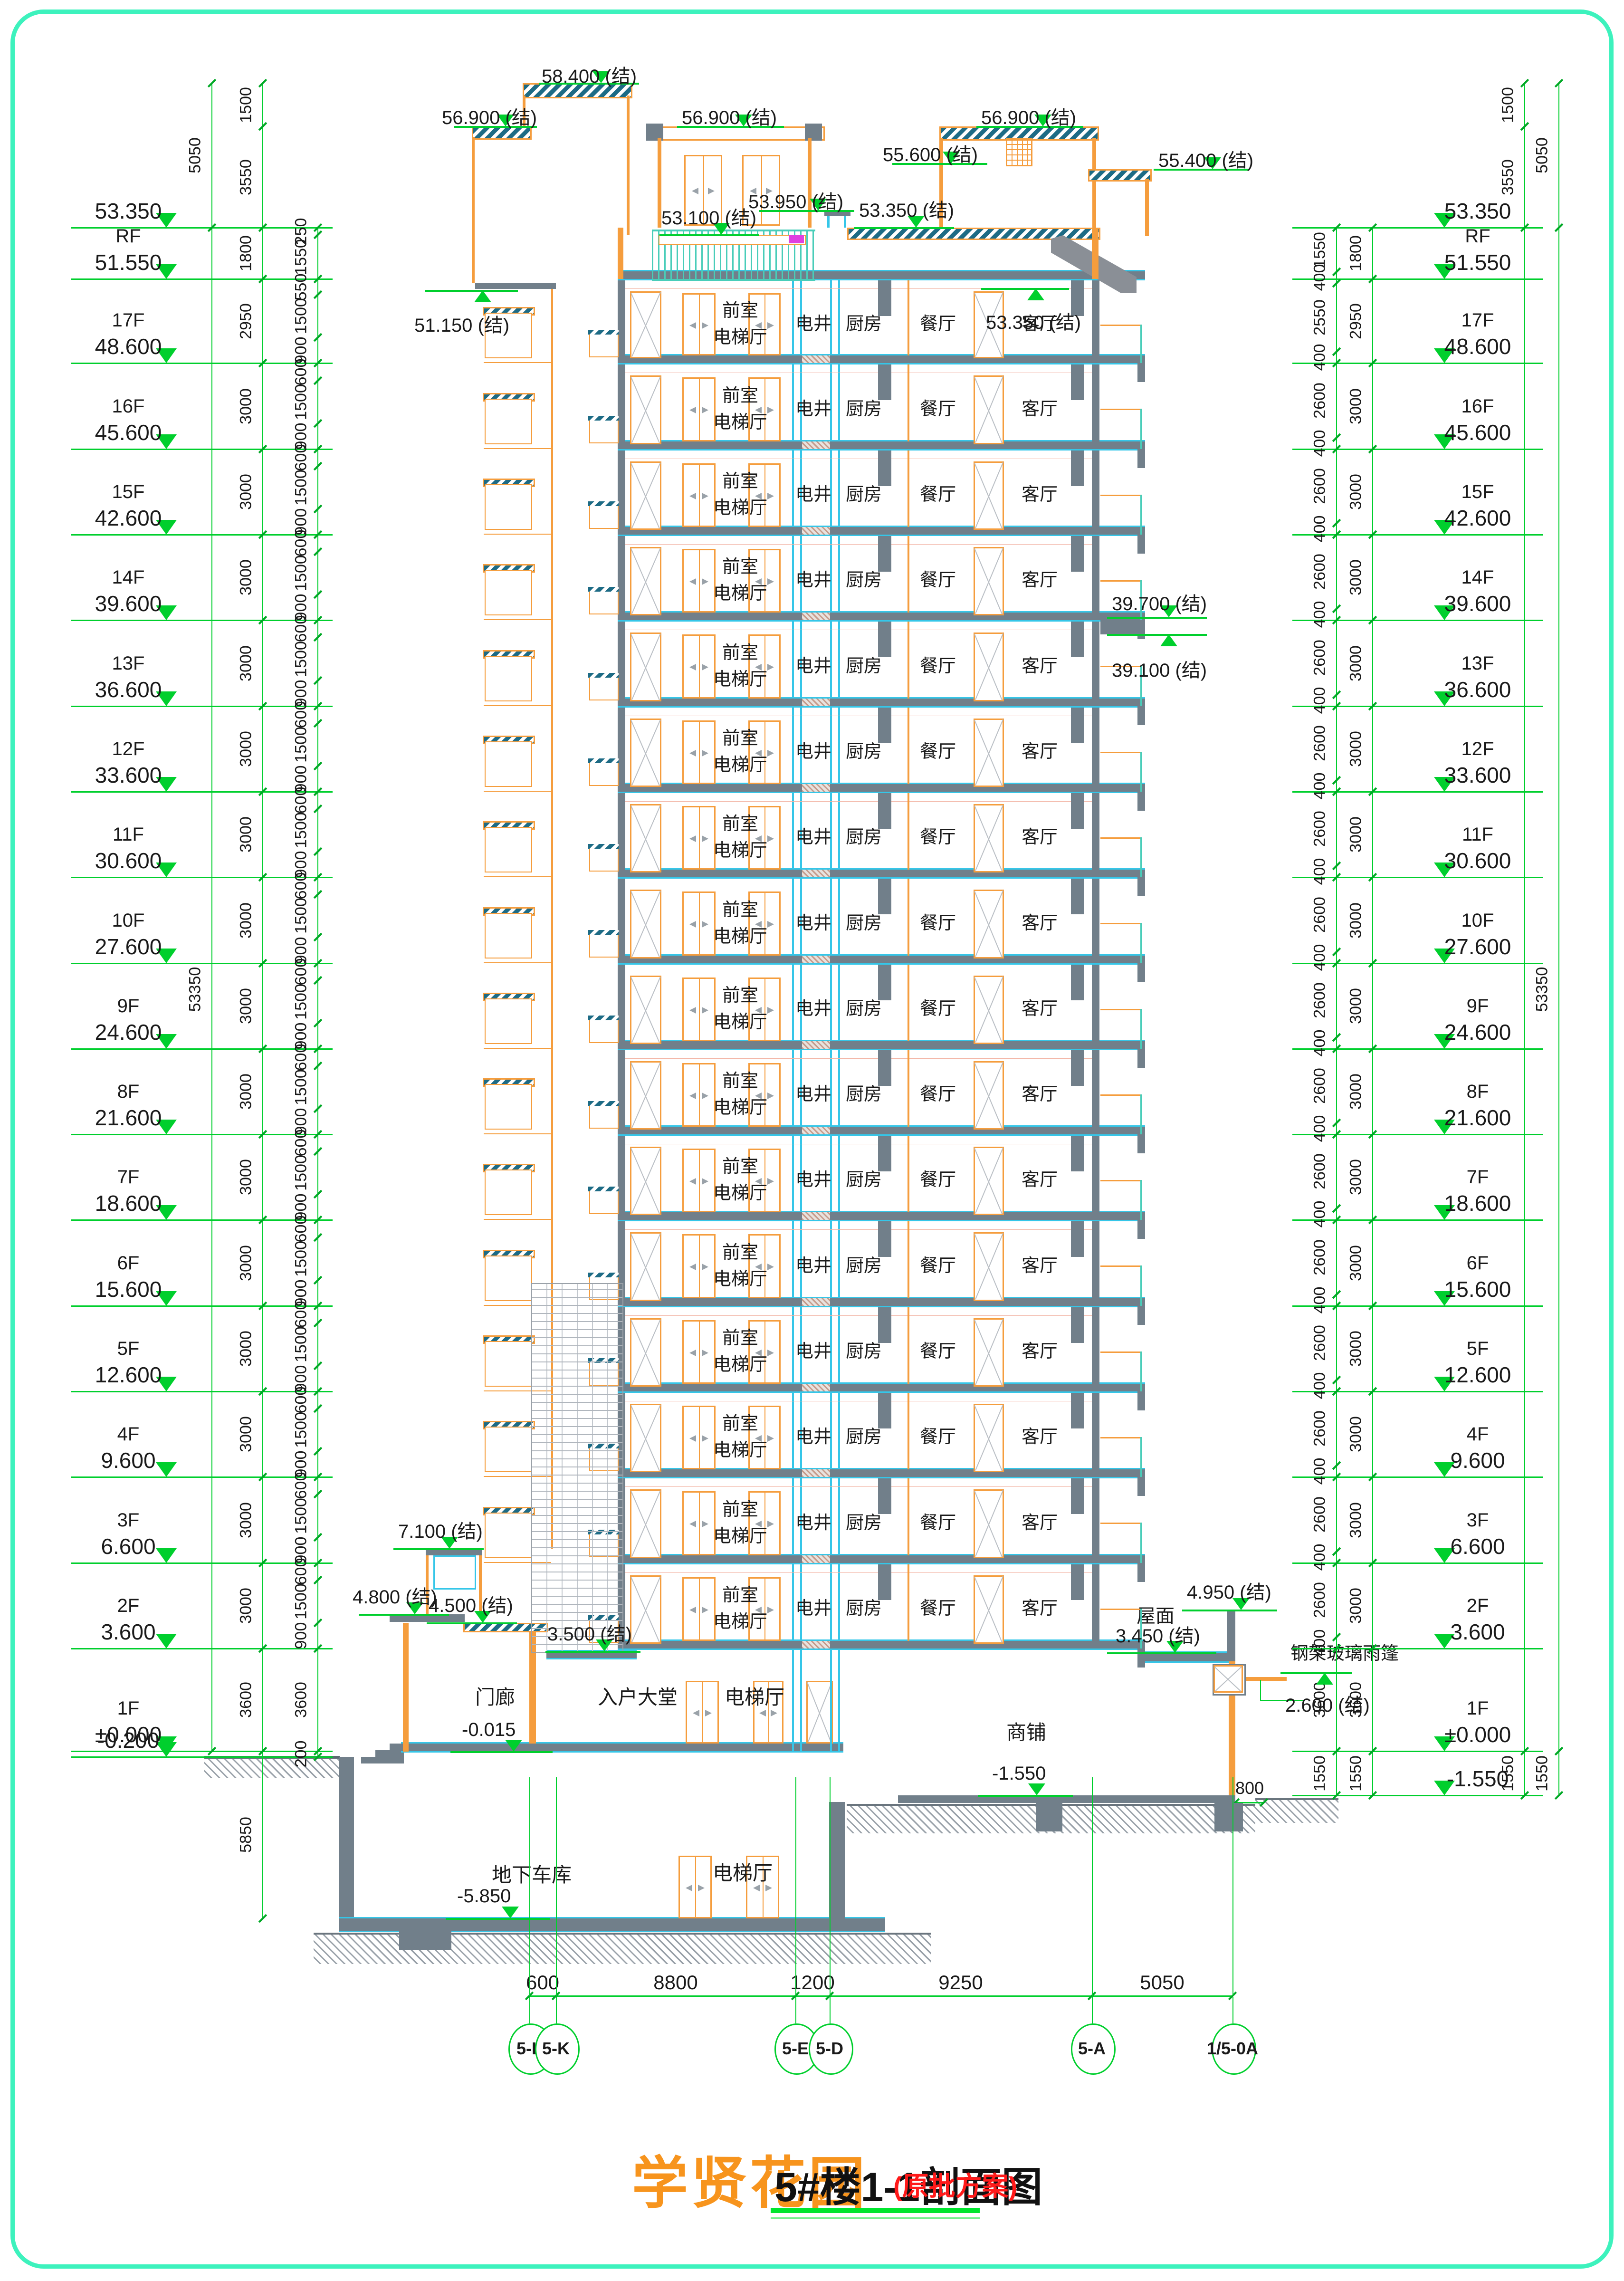 The width and height of the screenshot is (1624, 2281). Describe the element at coordinates (645, 838) in the screenshot. I see `stair-window` at that location.